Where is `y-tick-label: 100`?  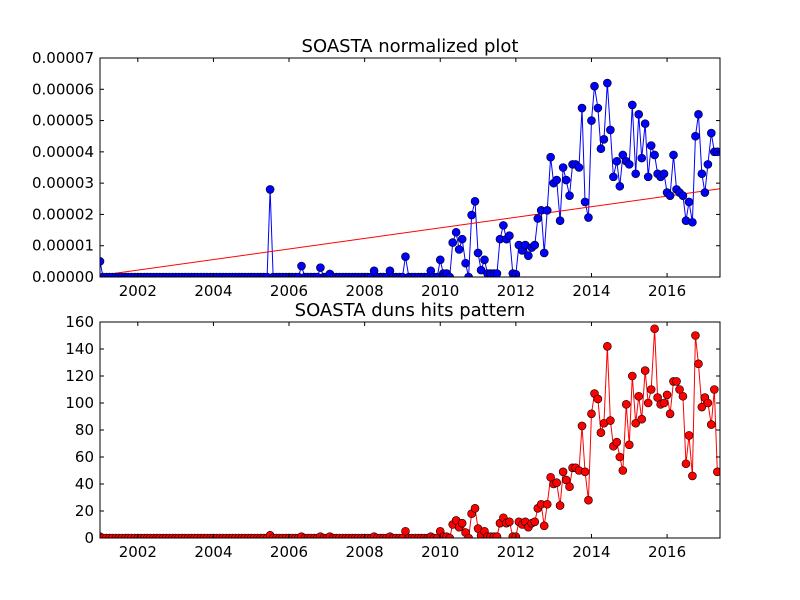
y-tick-label: 100 is located at coordinates (79, 403).